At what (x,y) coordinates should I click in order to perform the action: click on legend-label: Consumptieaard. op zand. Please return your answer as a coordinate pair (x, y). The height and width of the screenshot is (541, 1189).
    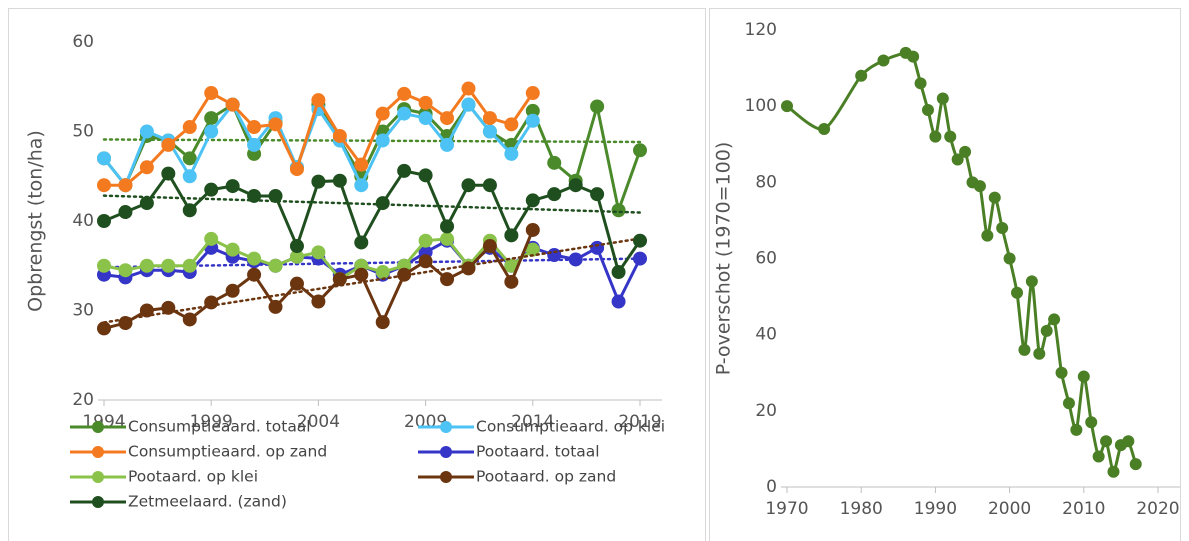
    Looking at the image, I should click on (227, 452).